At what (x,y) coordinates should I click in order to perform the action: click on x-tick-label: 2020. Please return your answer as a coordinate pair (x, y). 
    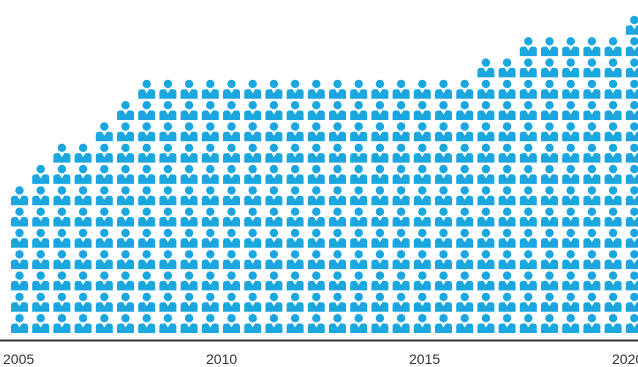
    Looking at the image, I should click on (625, 359).